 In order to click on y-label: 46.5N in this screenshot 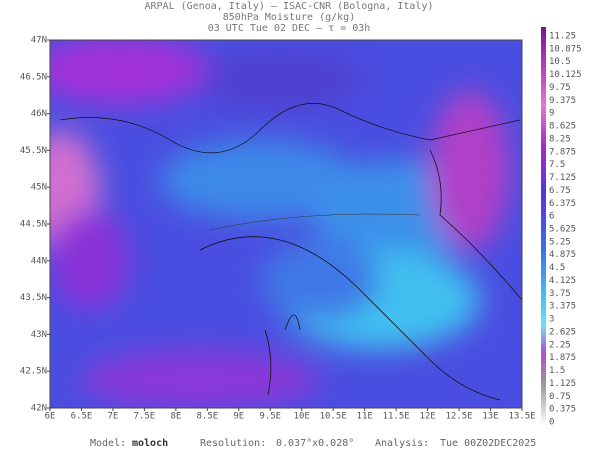, I will do `click(33, 77)`.